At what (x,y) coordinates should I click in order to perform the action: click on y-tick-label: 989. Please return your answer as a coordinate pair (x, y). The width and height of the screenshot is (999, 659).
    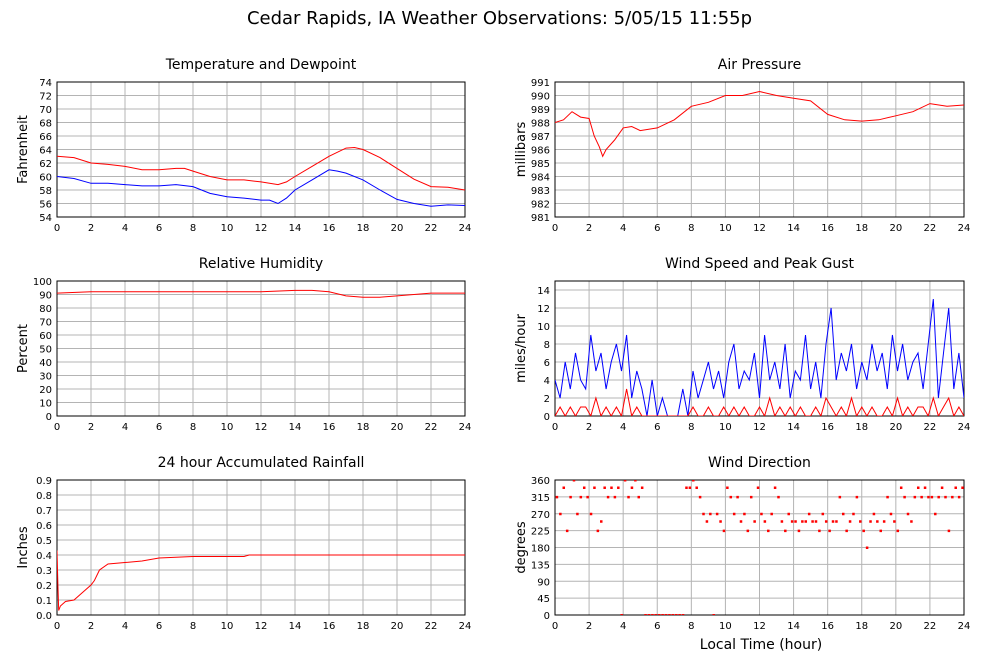
    Looking at the image, I should click on (540, 110).